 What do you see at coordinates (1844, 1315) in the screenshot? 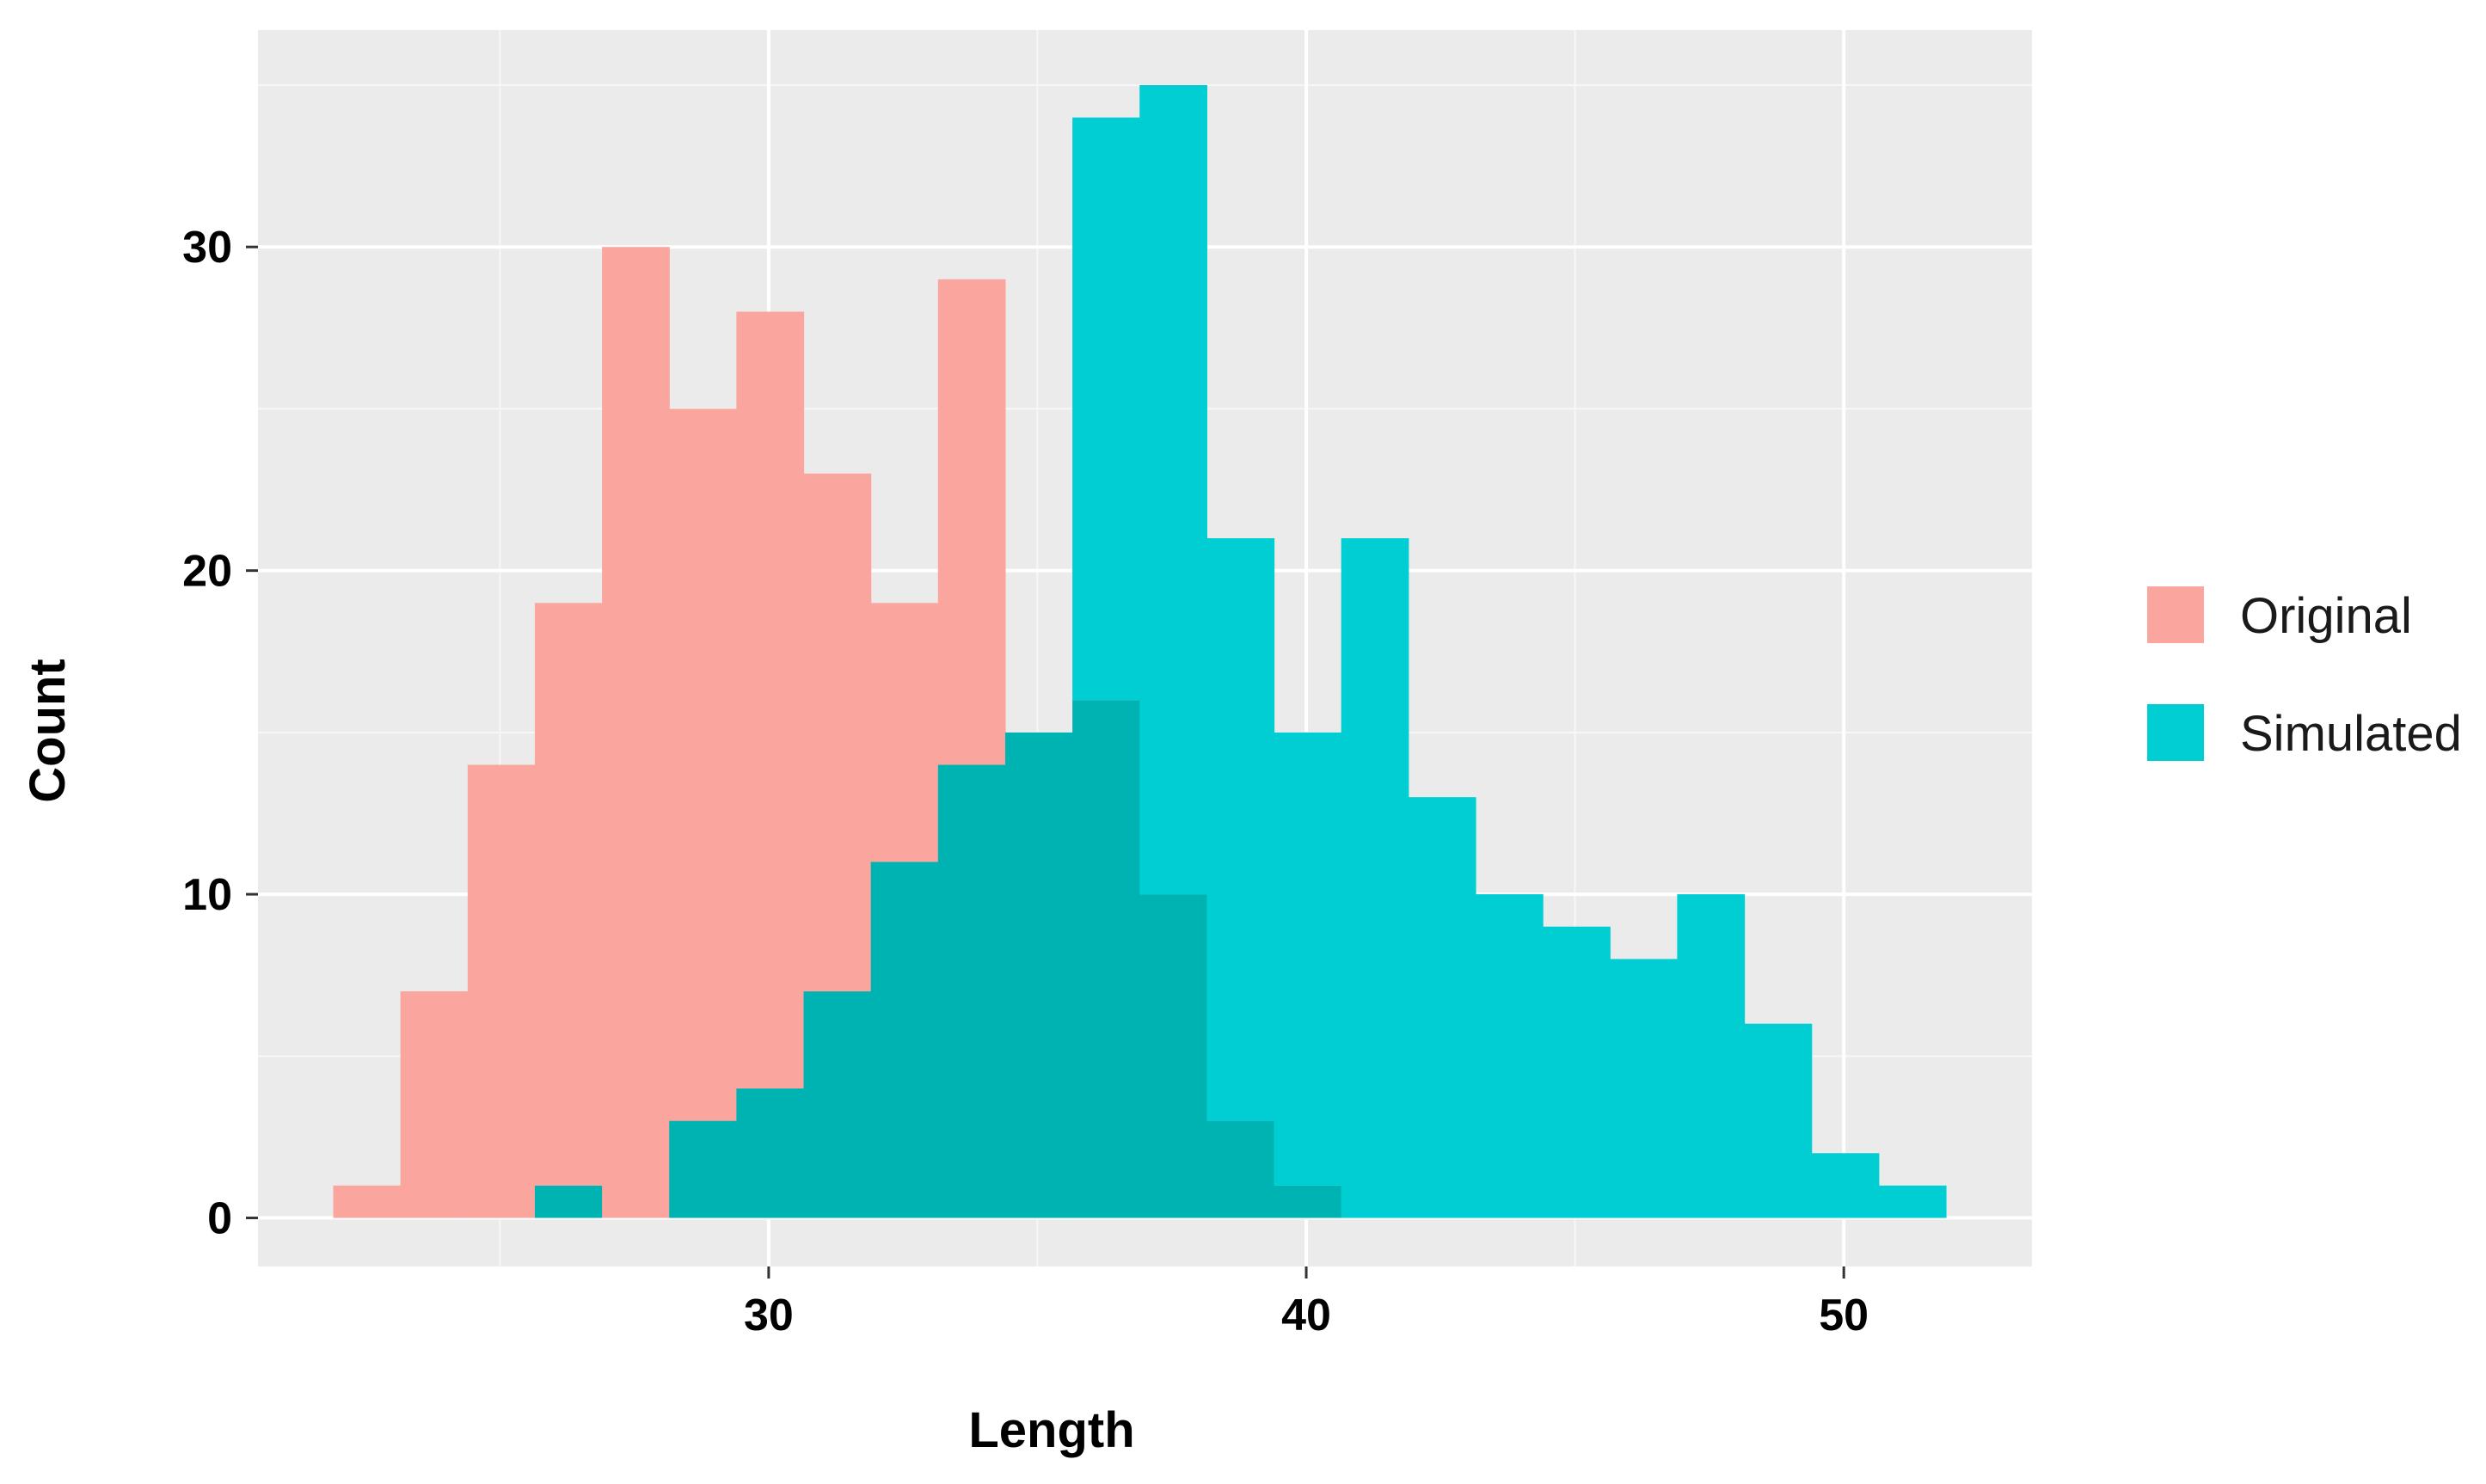
I see `x-tick-label: 50` at bounding box center [1844, 1315].